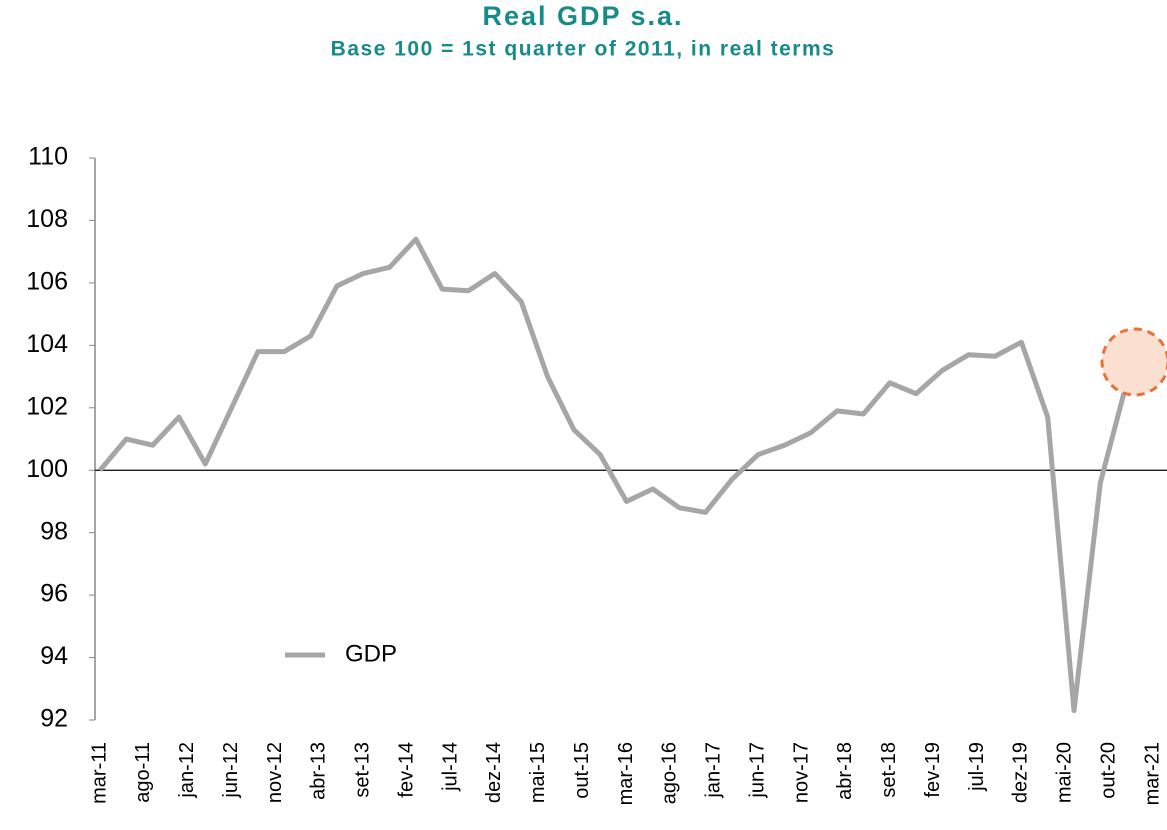  What do you see at coordinates (450, 767) in the screenshot?
I see `x-tick-label: jul-14` at bounding box center [450, 767].